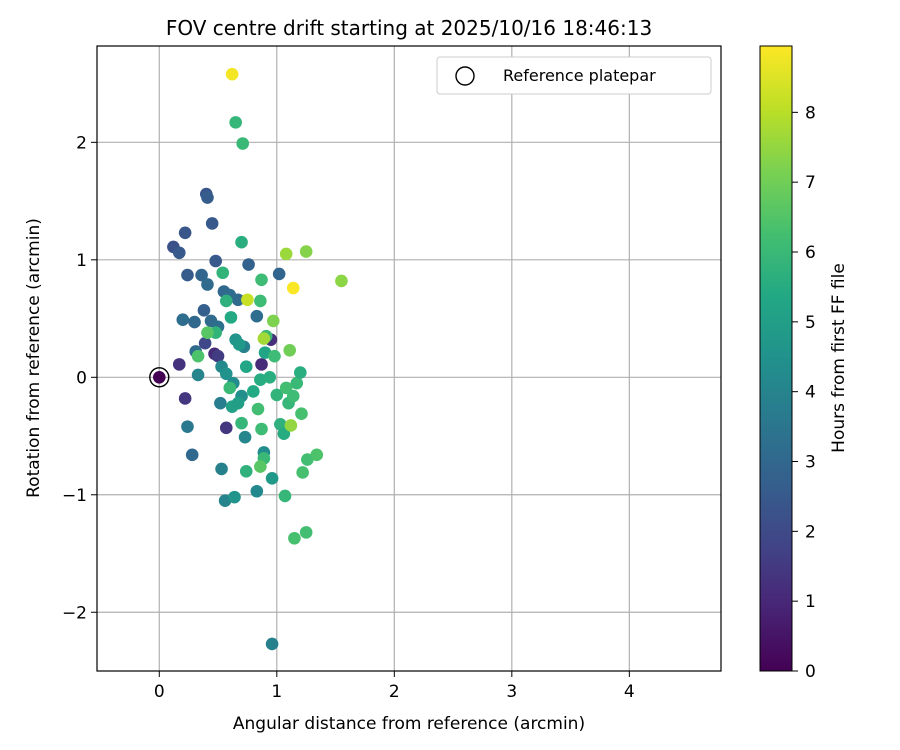 The height and width of the screenshot is (750, 900). Describe the element at coordinates (810, 393) in the screenshot. I see `colorbar-tick-label: 4` at that location.